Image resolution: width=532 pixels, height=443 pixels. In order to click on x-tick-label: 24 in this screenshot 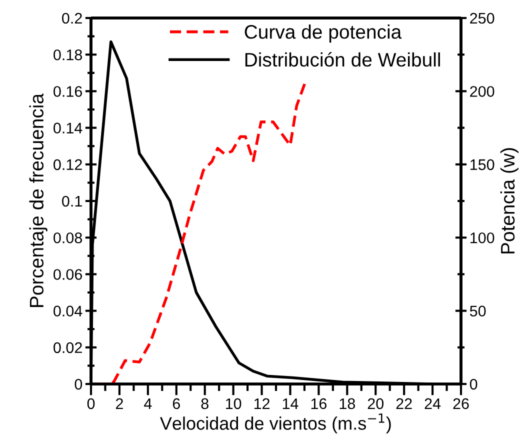, I will do `click(432, 403)`.